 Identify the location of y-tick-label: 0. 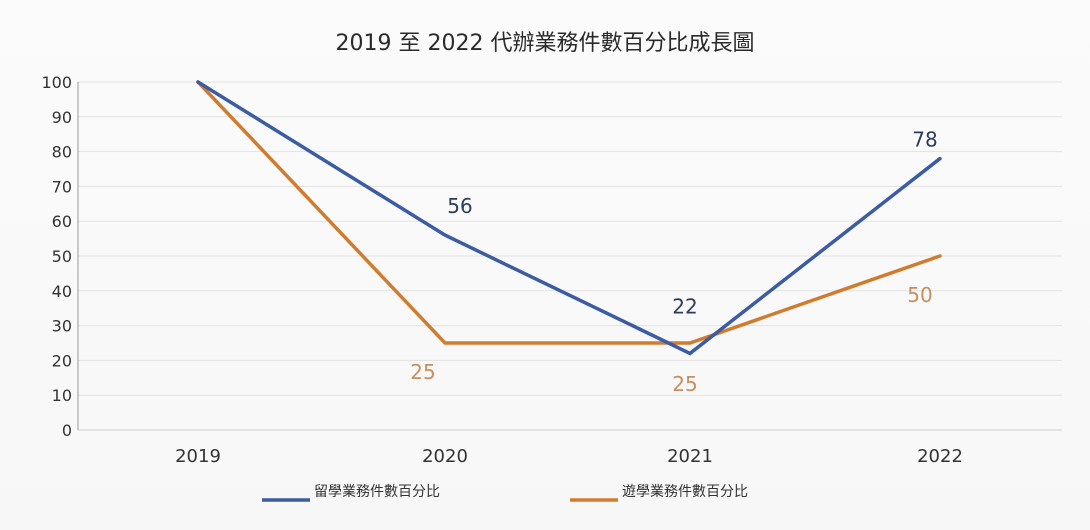
(67, 430).